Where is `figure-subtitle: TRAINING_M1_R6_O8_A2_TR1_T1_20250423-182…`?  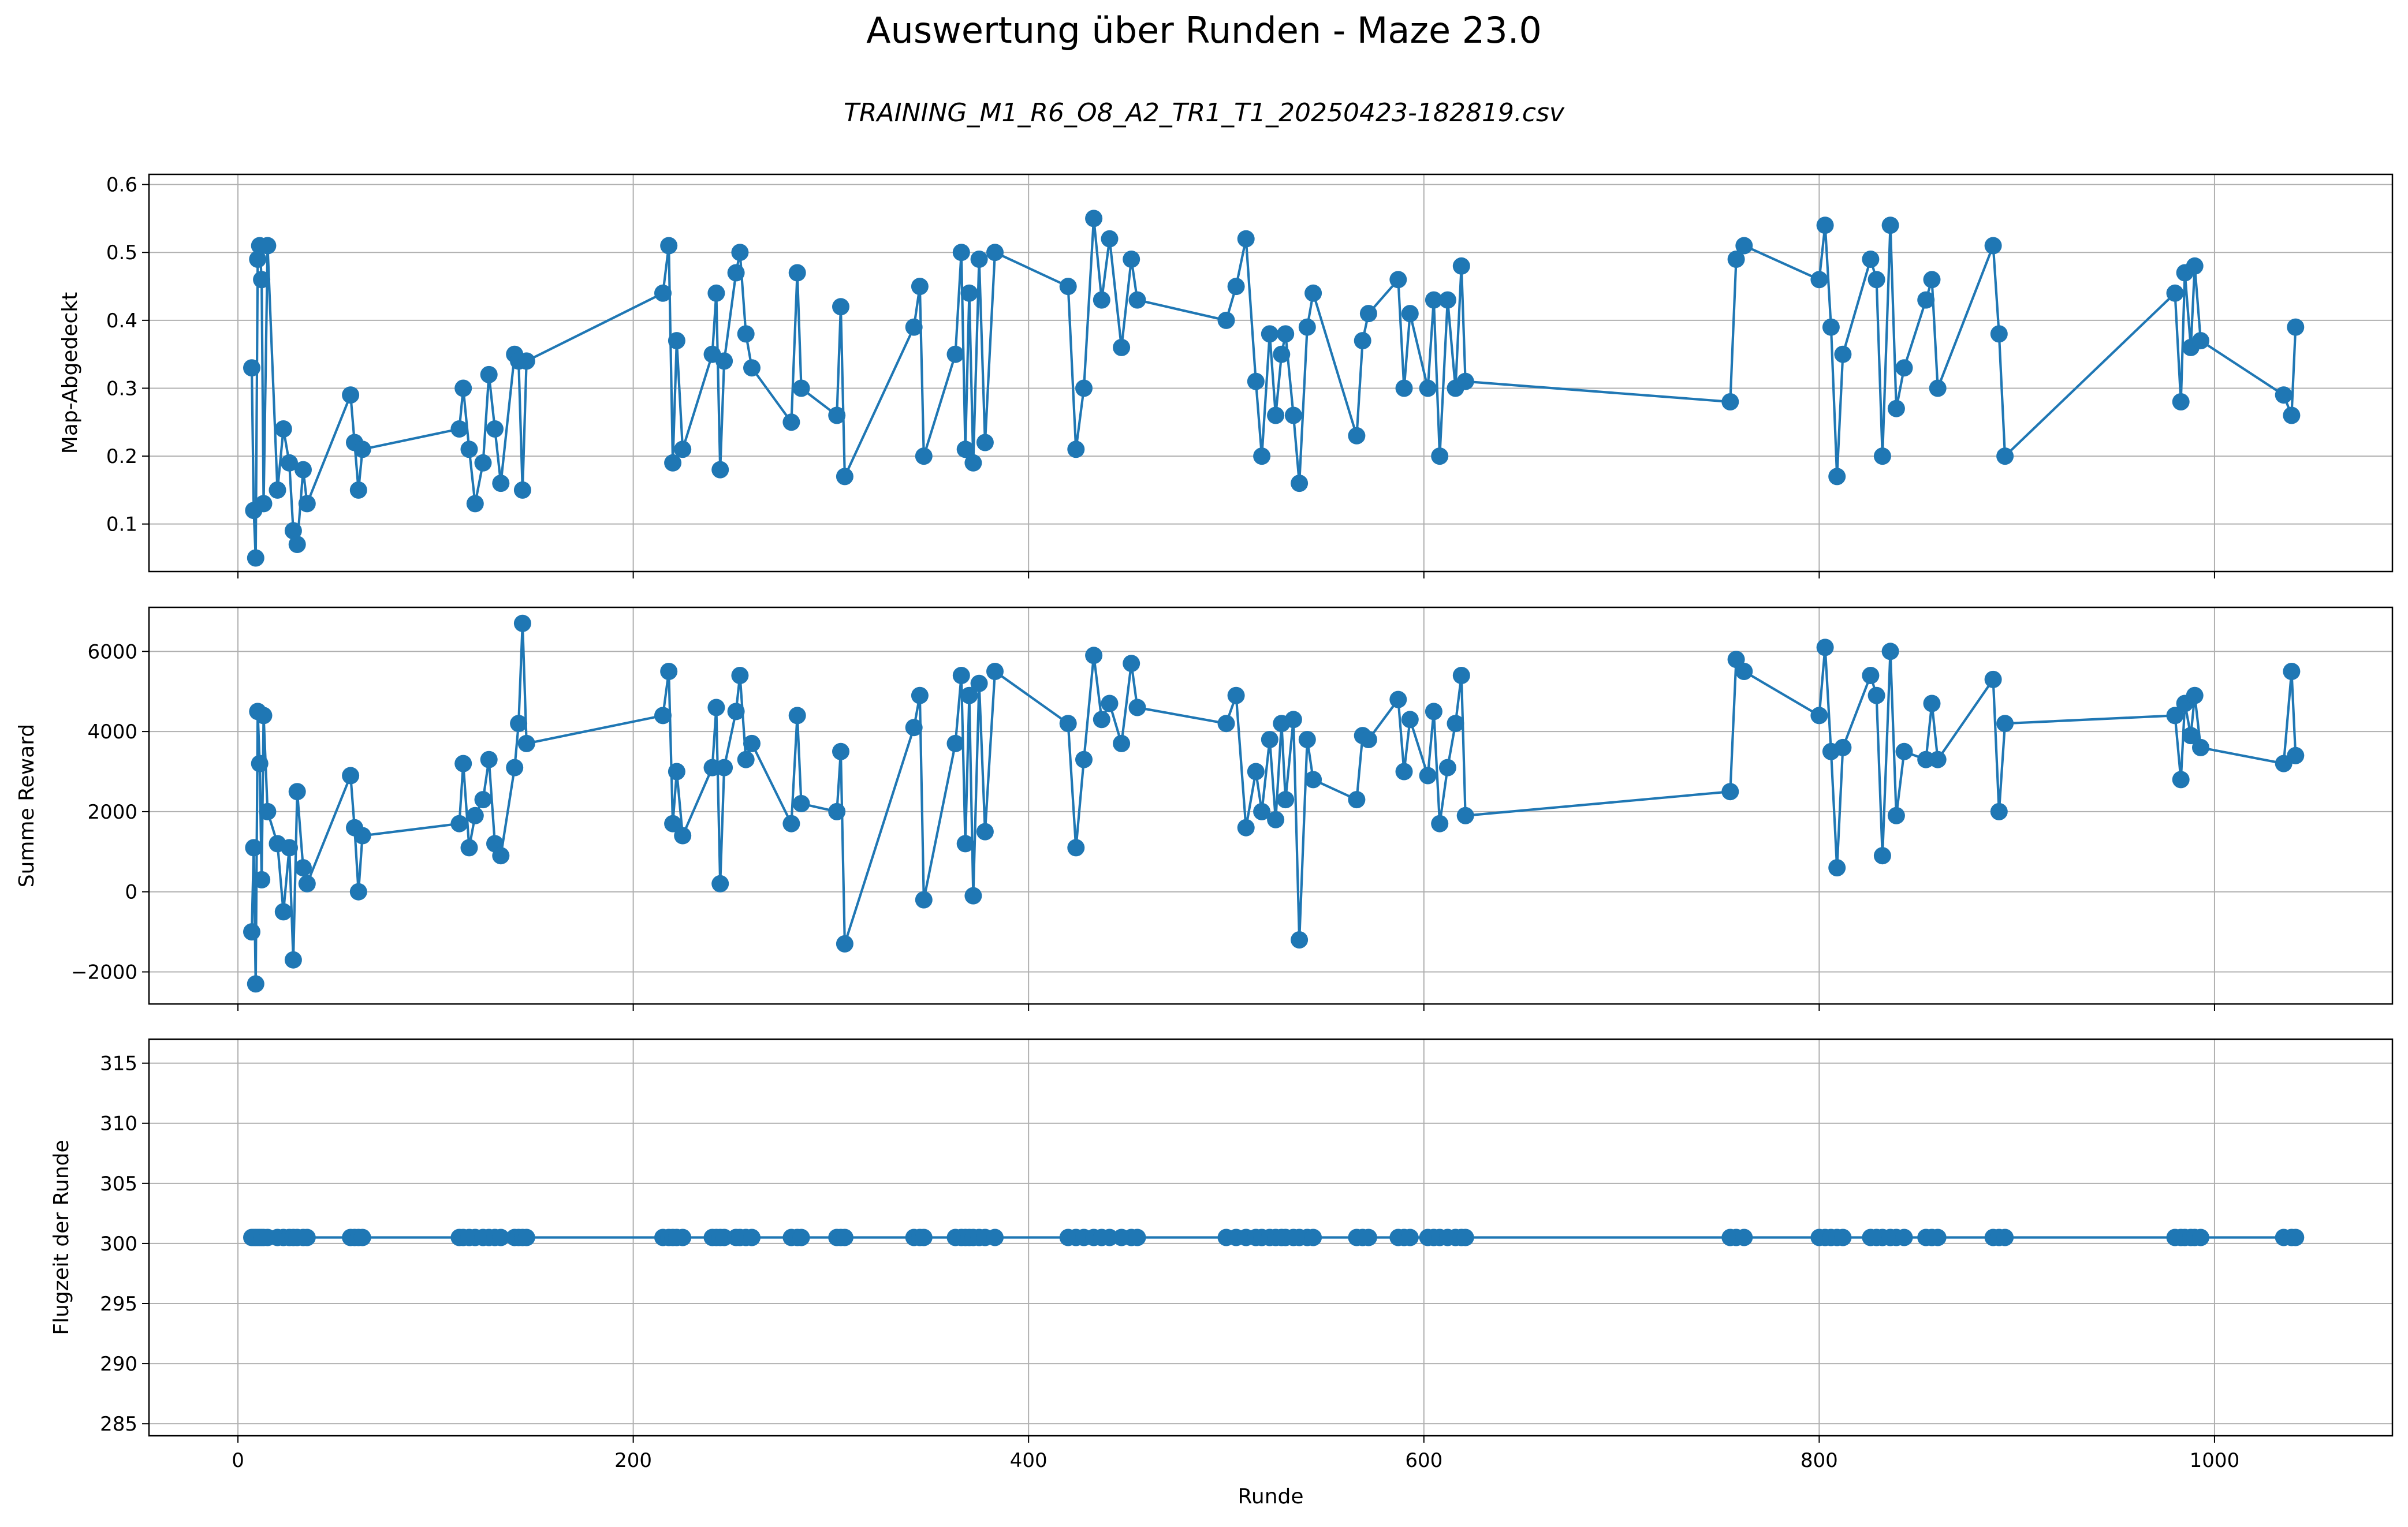 figure-subtitle: TRAINING_M1_R6_O8_A2_TR1_T1_20250423-182… is located at coordinates (1204, 113).